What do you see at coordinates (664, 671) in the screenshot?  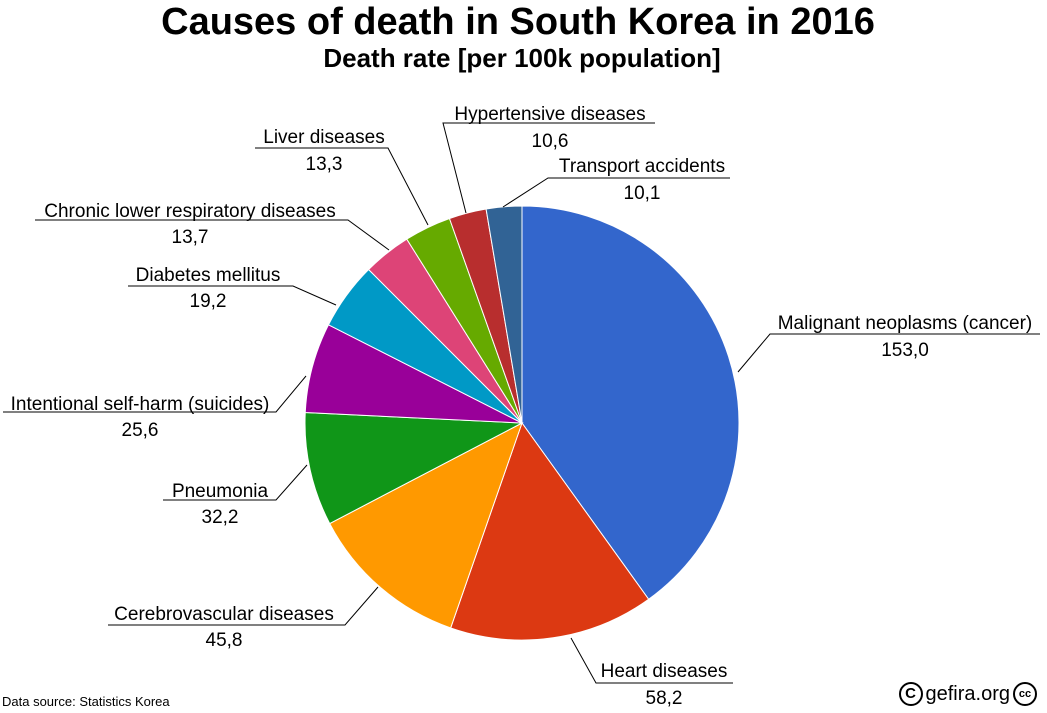 I see `slice-label-1: Heart diseases` at bounding box center [664, 671].